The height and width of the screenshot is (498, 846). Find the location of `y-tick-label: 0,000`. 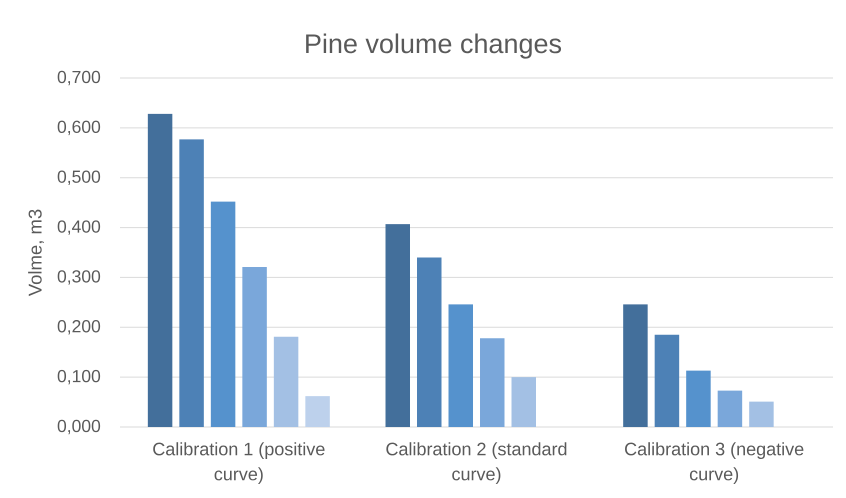

y-tick-label: 0,000 is located at coordinates (79, 427).